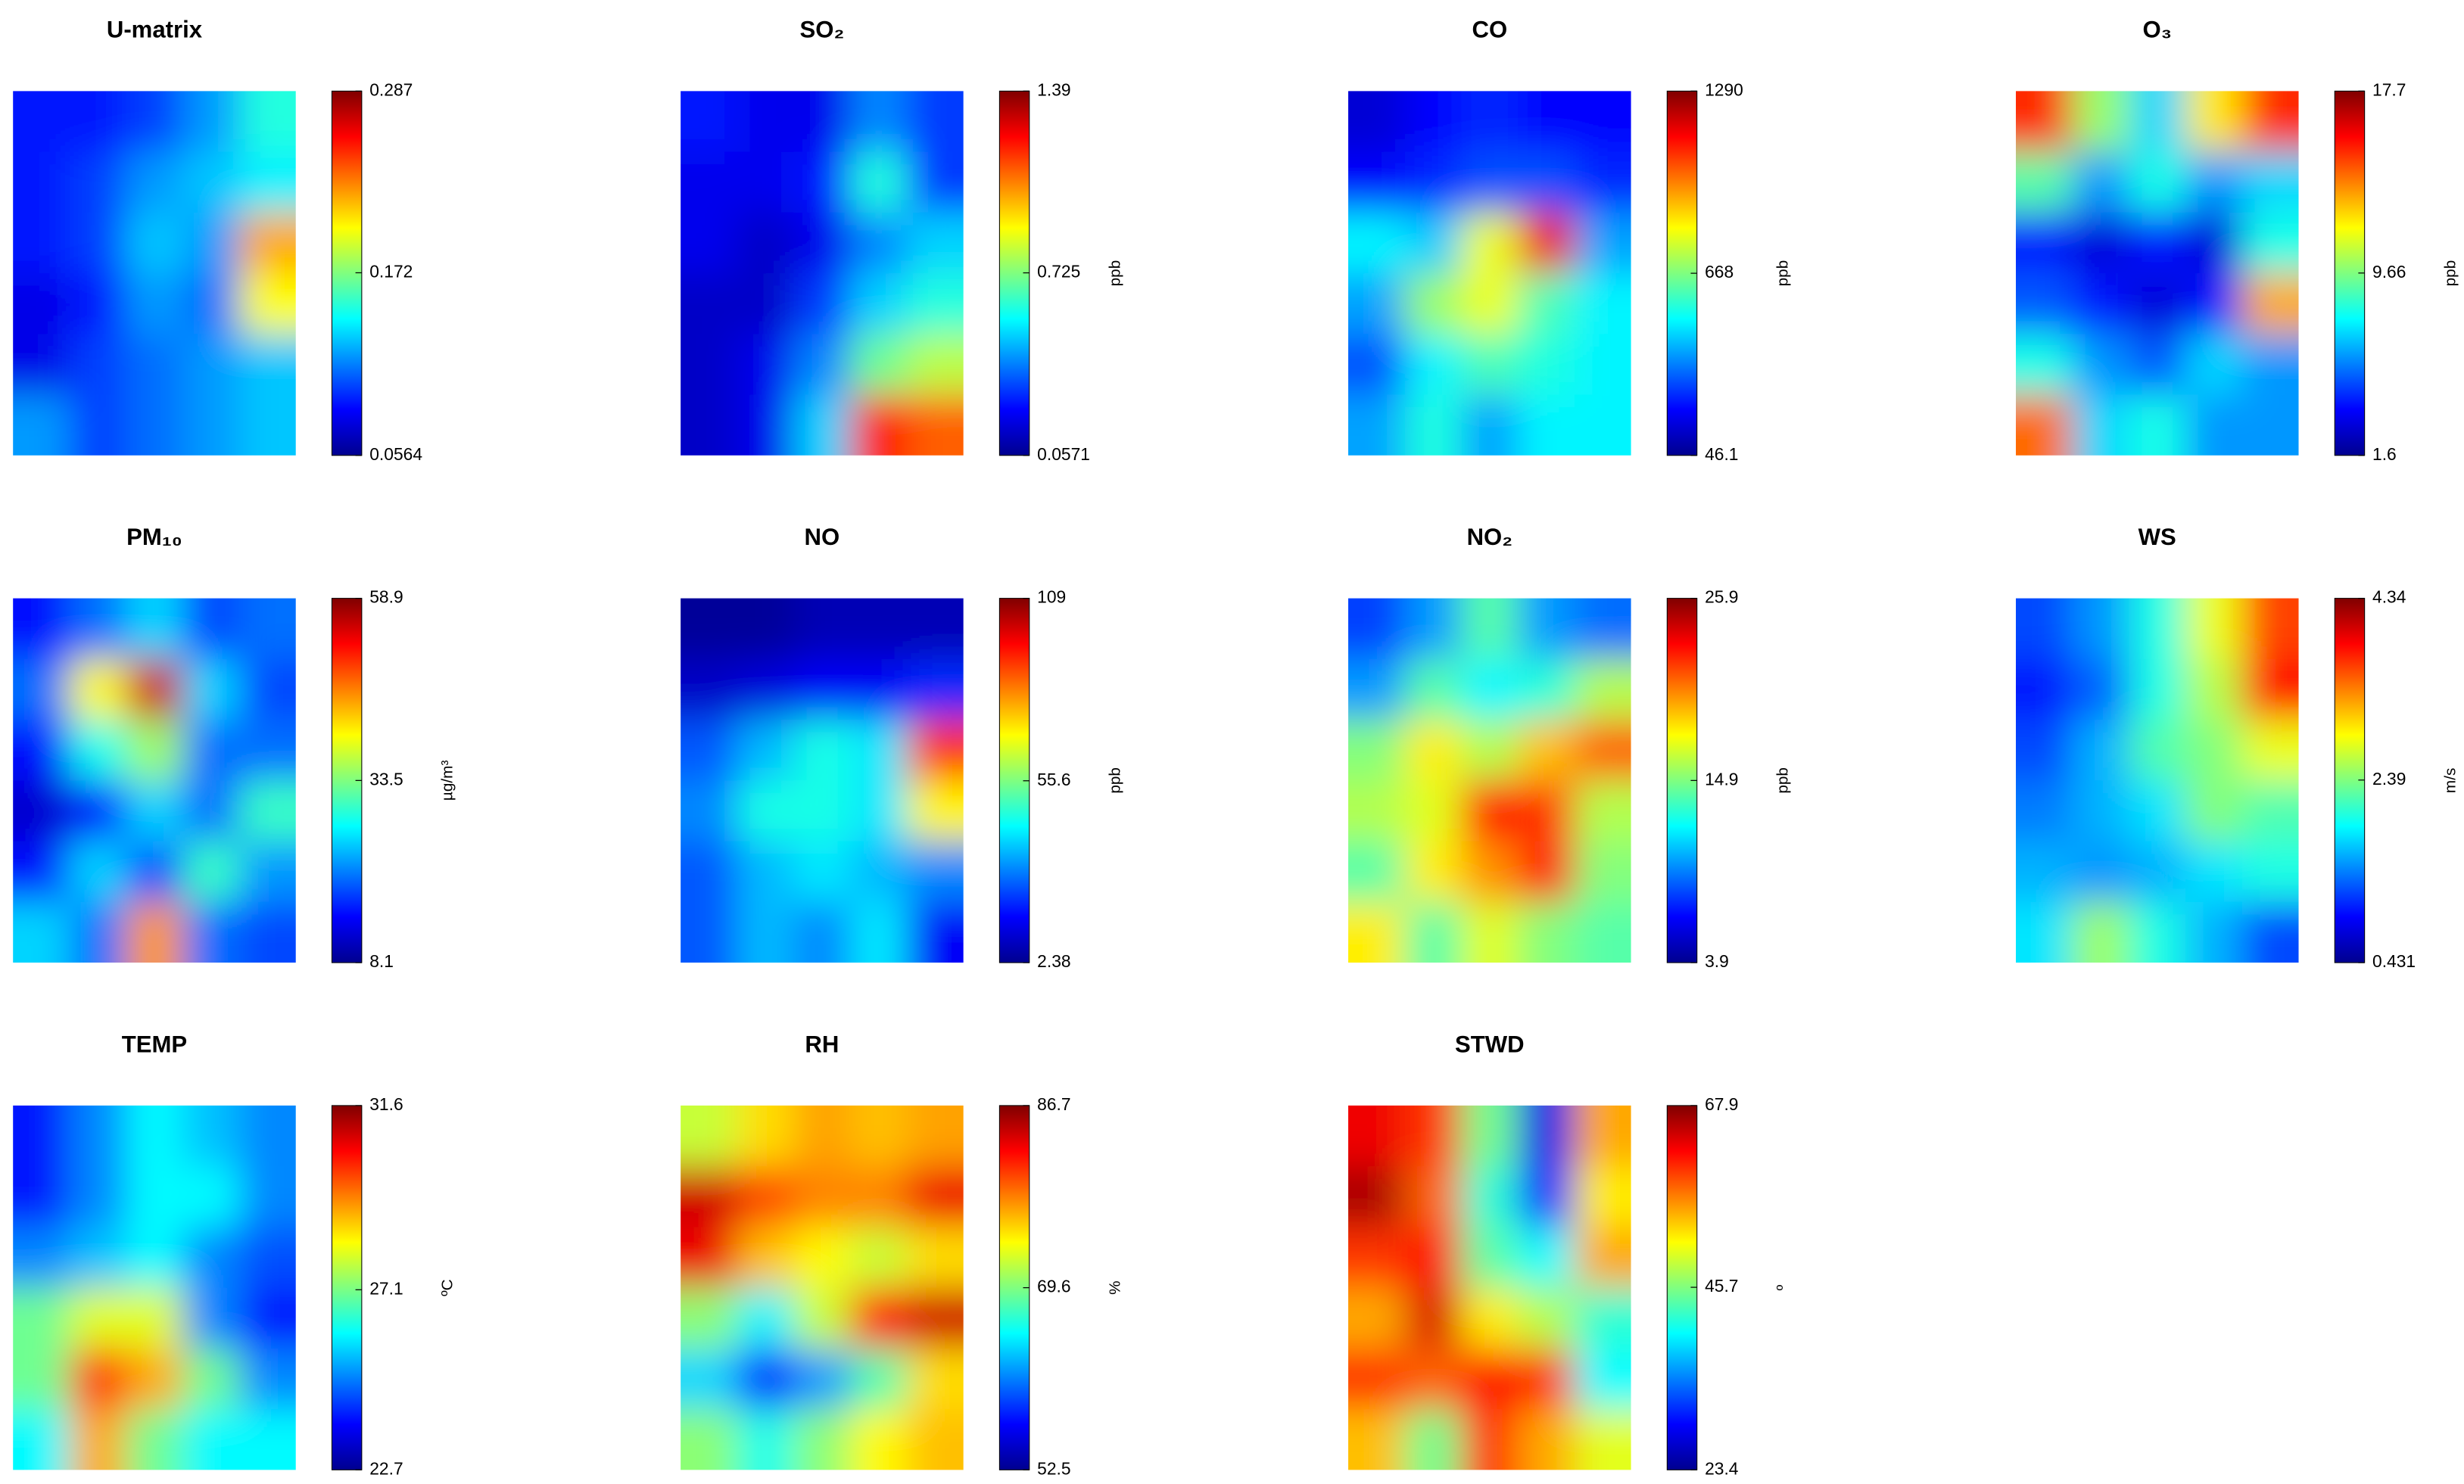 This screenshot has width=2464, height=1484. I want to click on map-cells, so click(2157, 780).